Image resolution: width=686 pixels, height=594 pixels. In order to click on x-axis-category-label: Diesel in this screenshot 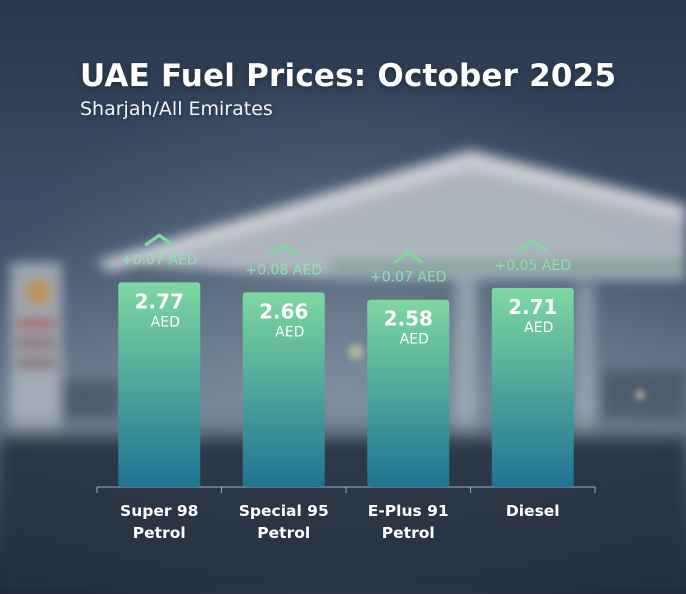, I will do `click(533, 511)`.